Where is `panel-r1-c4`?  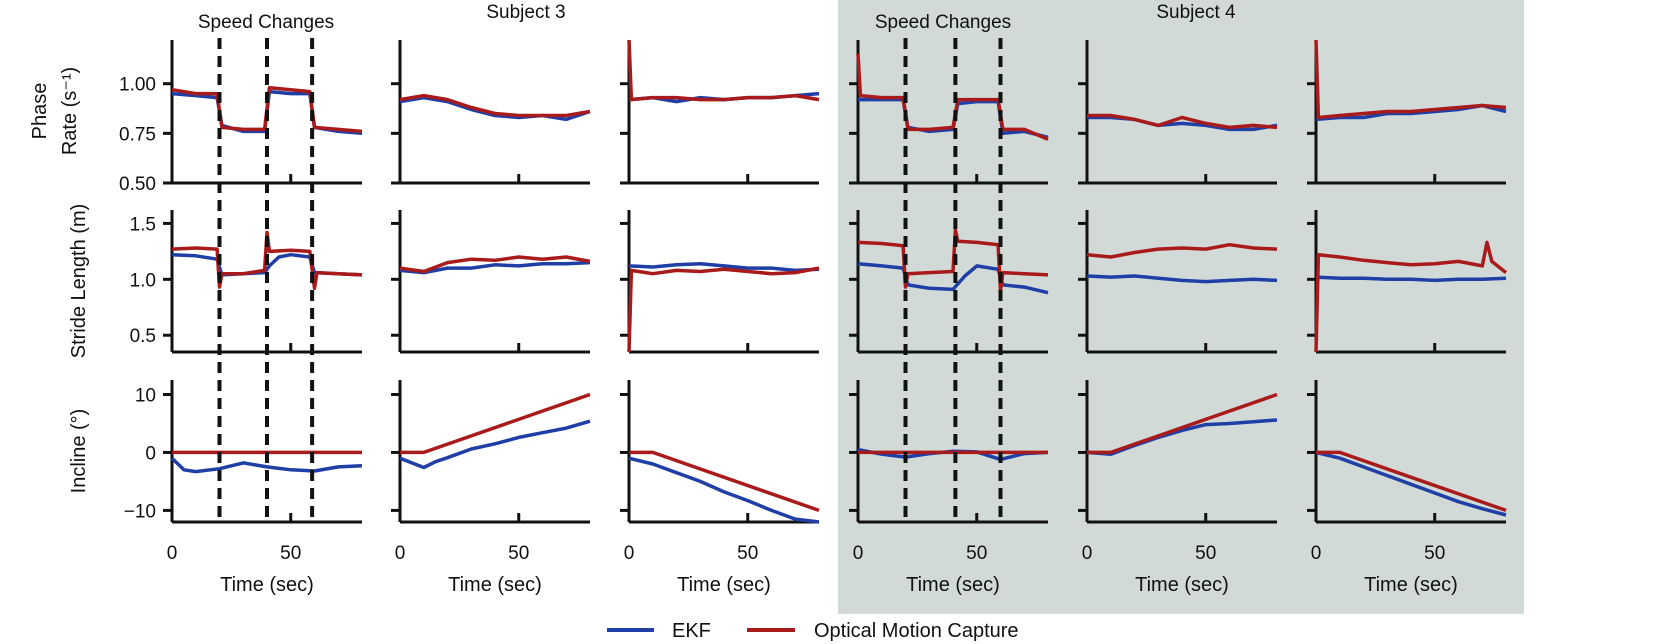 panel-r1-c4 is located at coordinates (949, 112).